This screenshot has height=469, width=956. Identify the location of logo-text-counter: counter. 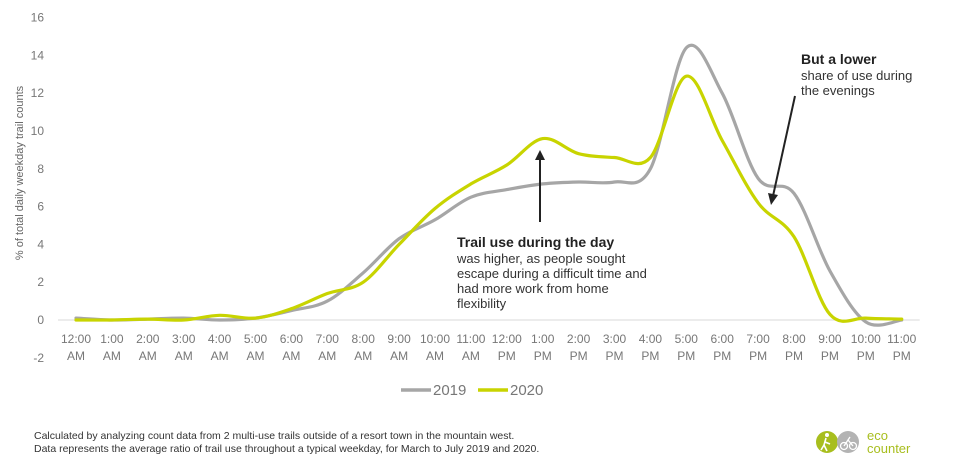
(889, 448).